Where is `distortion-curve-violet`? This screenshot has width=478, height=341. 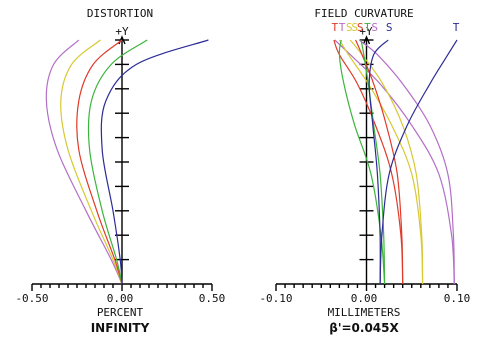
distortion-curve-violet is located at coordinates (84, 162).